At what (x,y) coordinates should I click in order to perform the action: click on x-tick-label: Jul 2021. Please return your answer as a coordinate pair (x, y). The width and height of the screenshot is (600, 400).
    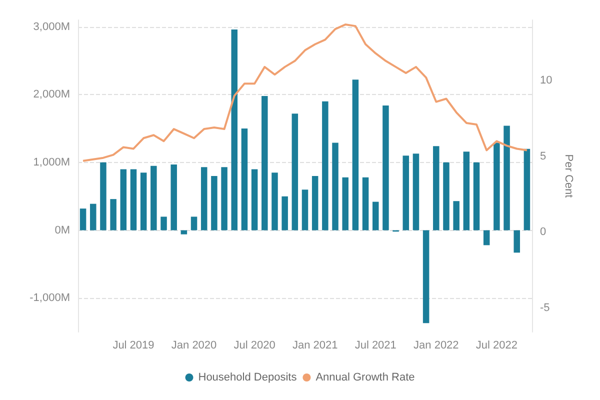
    Looking at the image, I should click on (375, 346).